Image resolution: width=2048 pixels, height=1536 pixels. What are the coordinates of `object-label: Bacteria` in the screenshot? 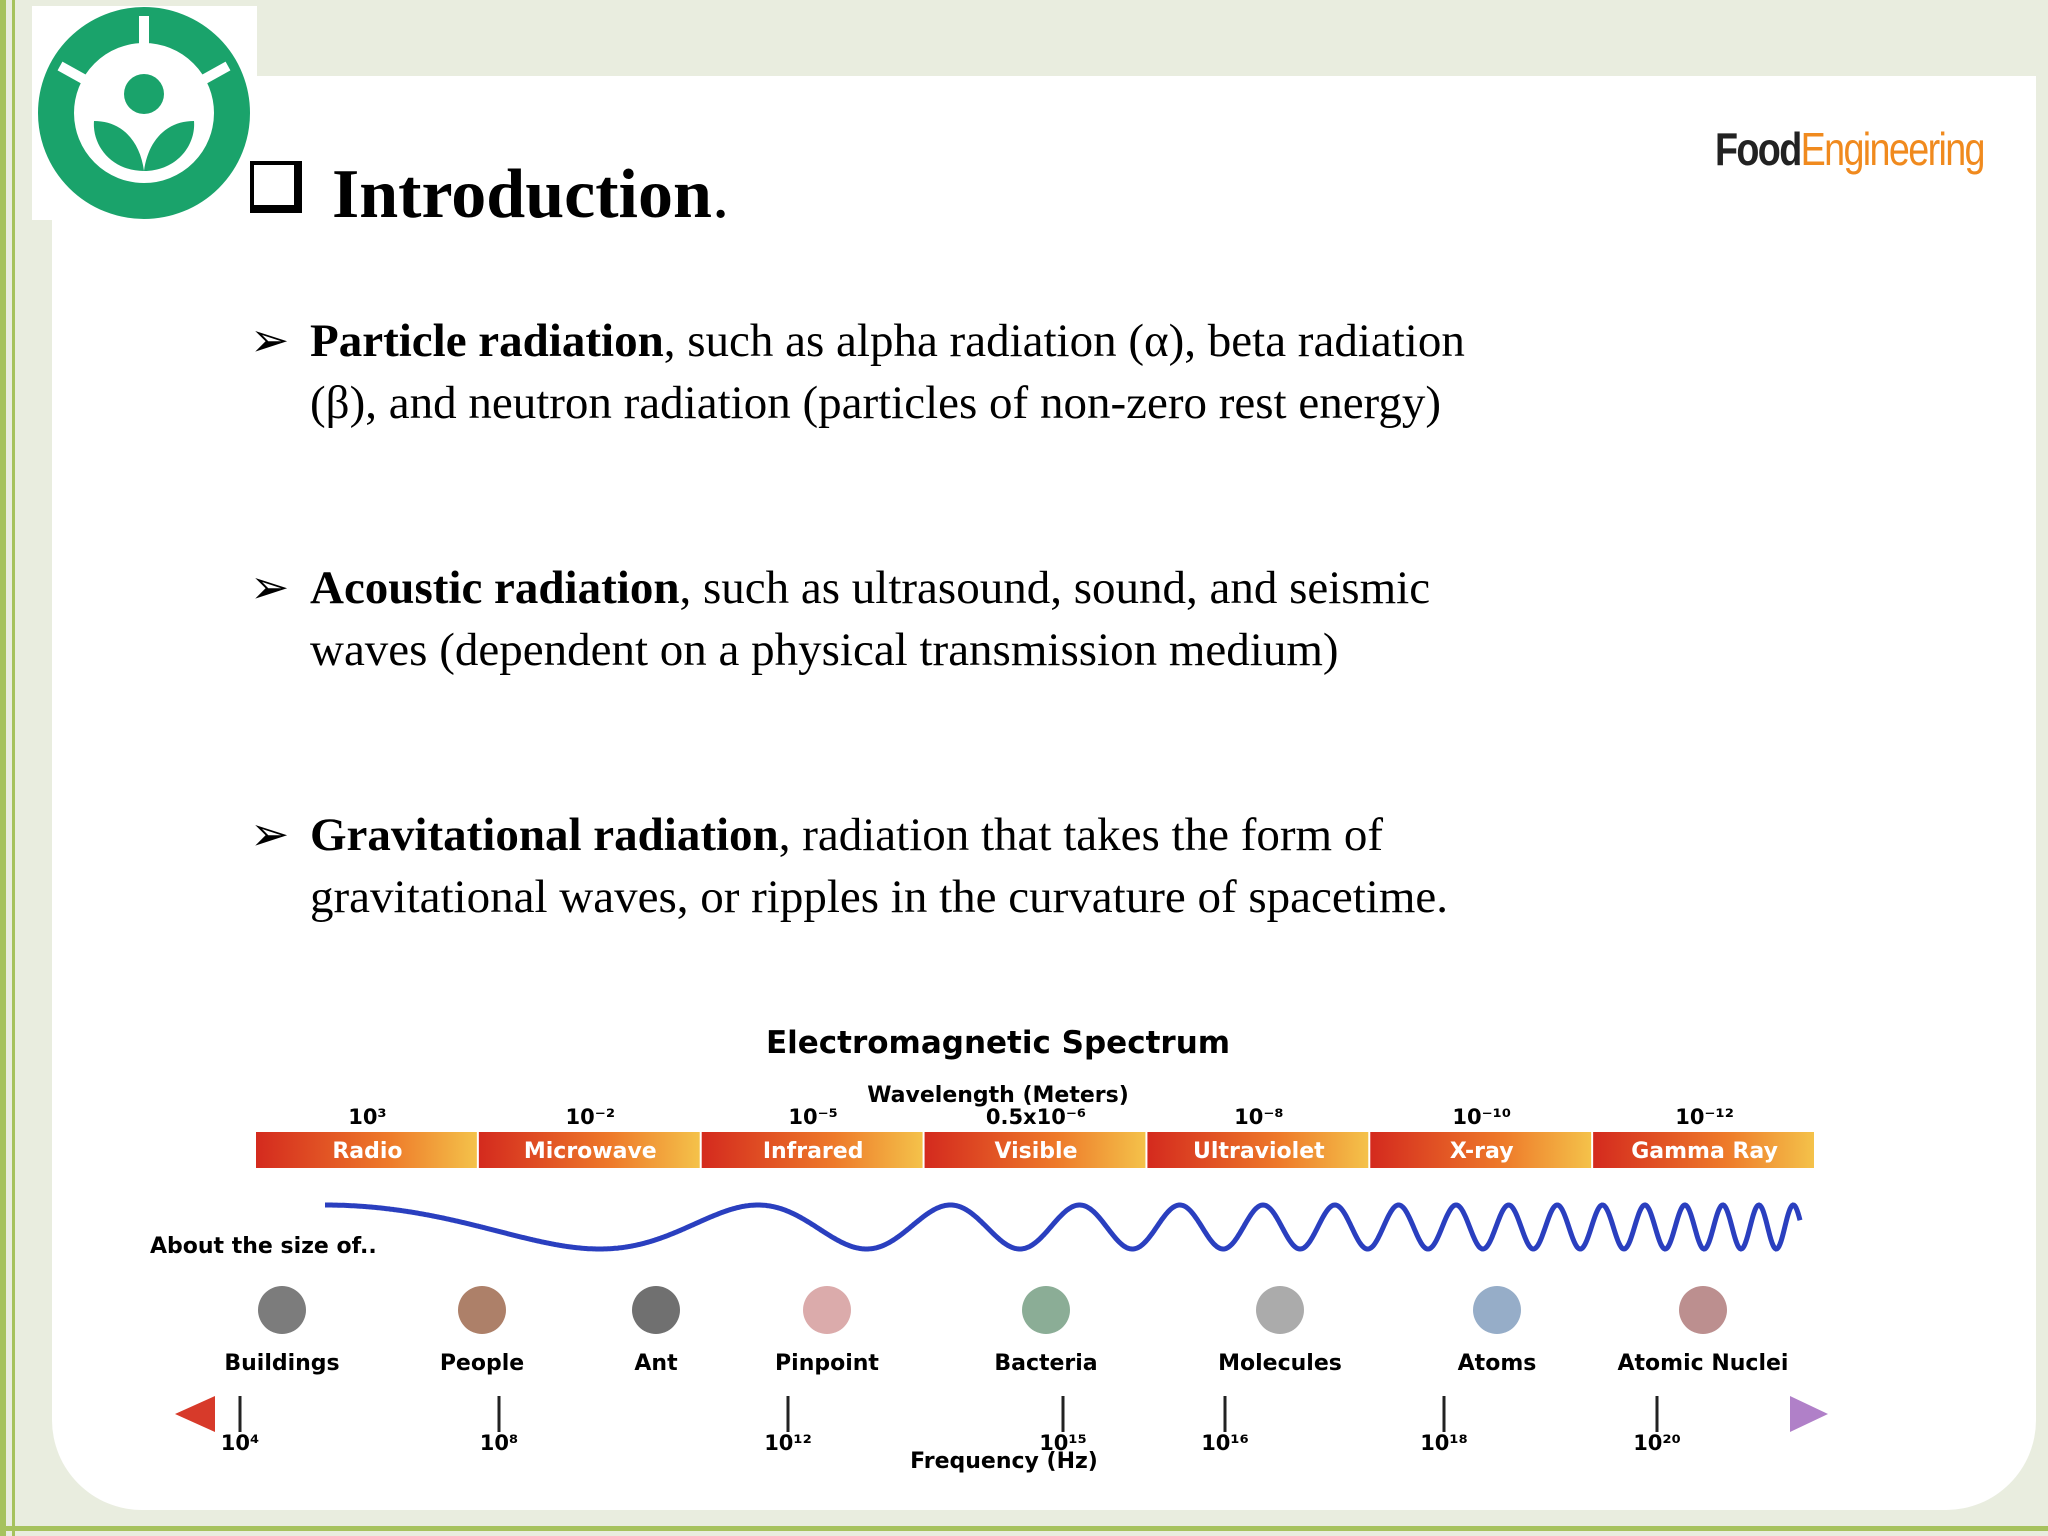 It's located at (1045, 1363).